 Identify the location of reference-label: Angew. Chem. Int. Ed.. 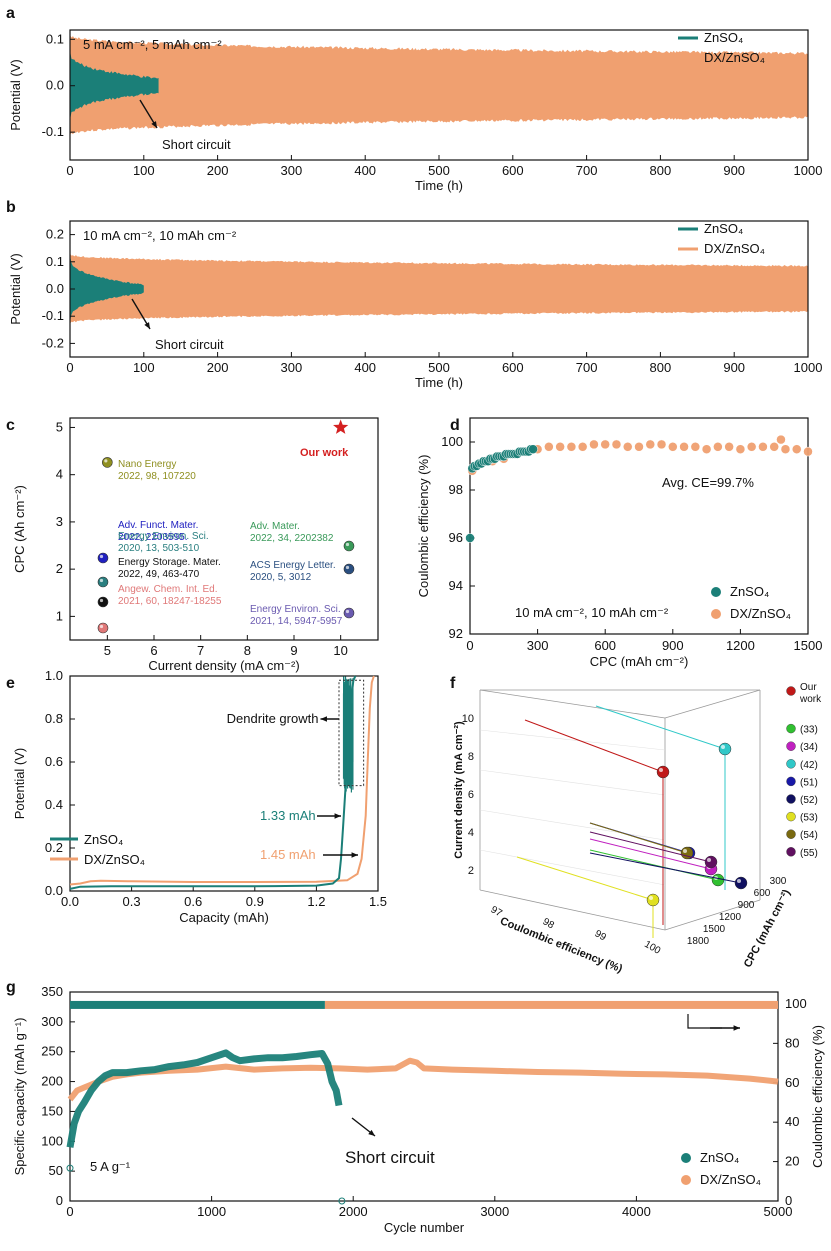
(168, 589).